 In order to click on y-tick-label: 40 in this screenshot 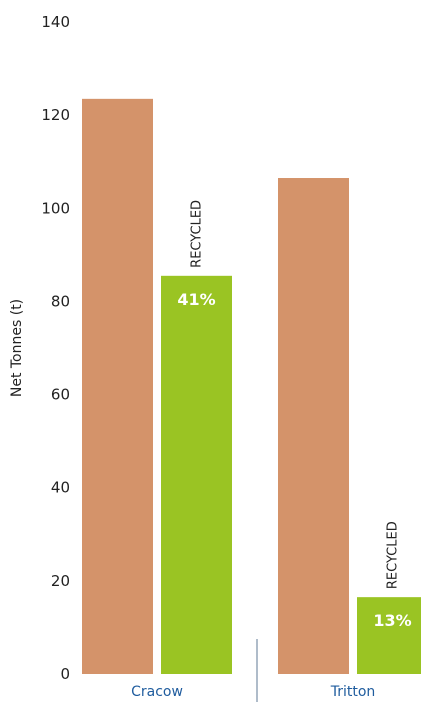, I will do `click(60, 488)`.